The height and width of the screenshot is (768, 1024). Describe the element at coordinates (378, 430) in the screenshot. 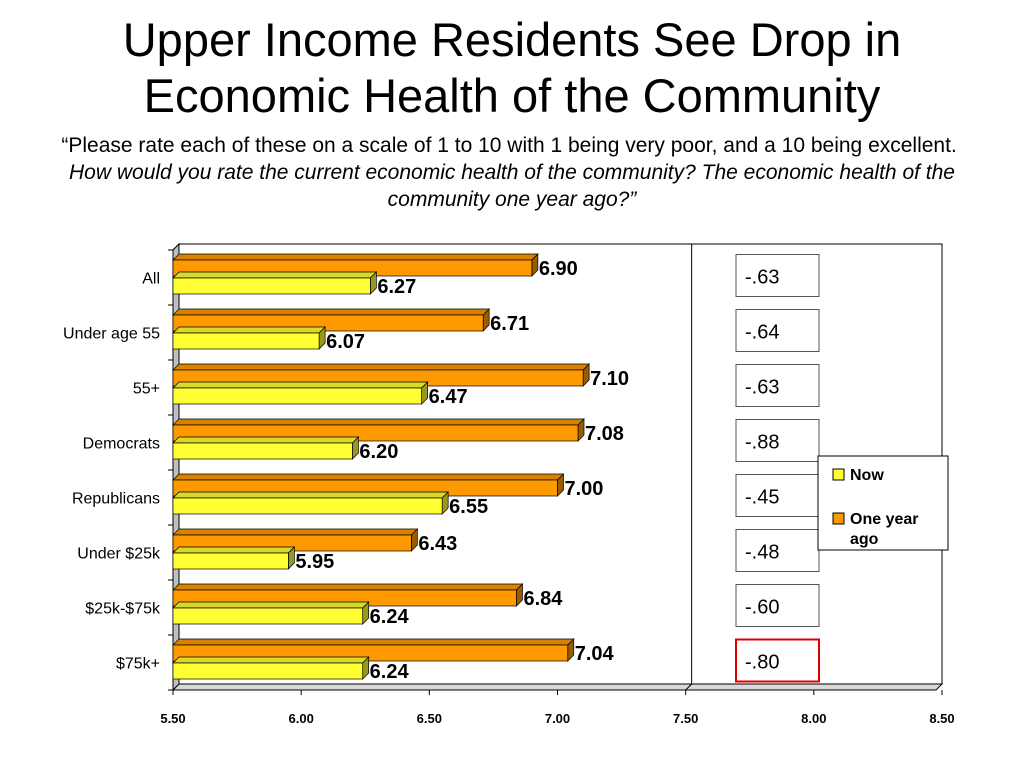

I see `bar-one-year-ago` at that location.